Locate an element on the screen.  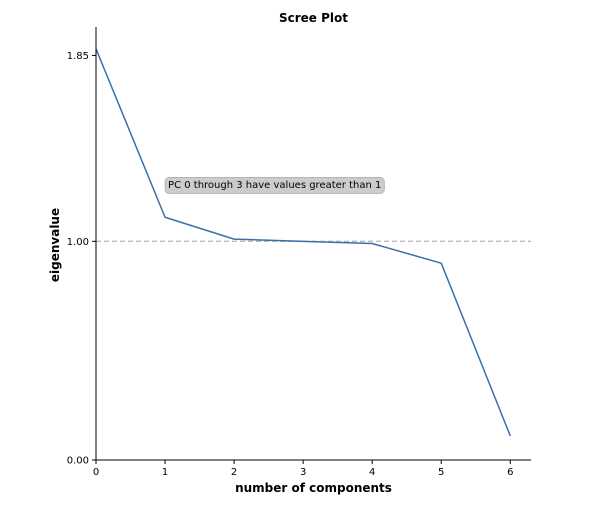
x-tick-label: 2 is located at coordinates (234, 472).